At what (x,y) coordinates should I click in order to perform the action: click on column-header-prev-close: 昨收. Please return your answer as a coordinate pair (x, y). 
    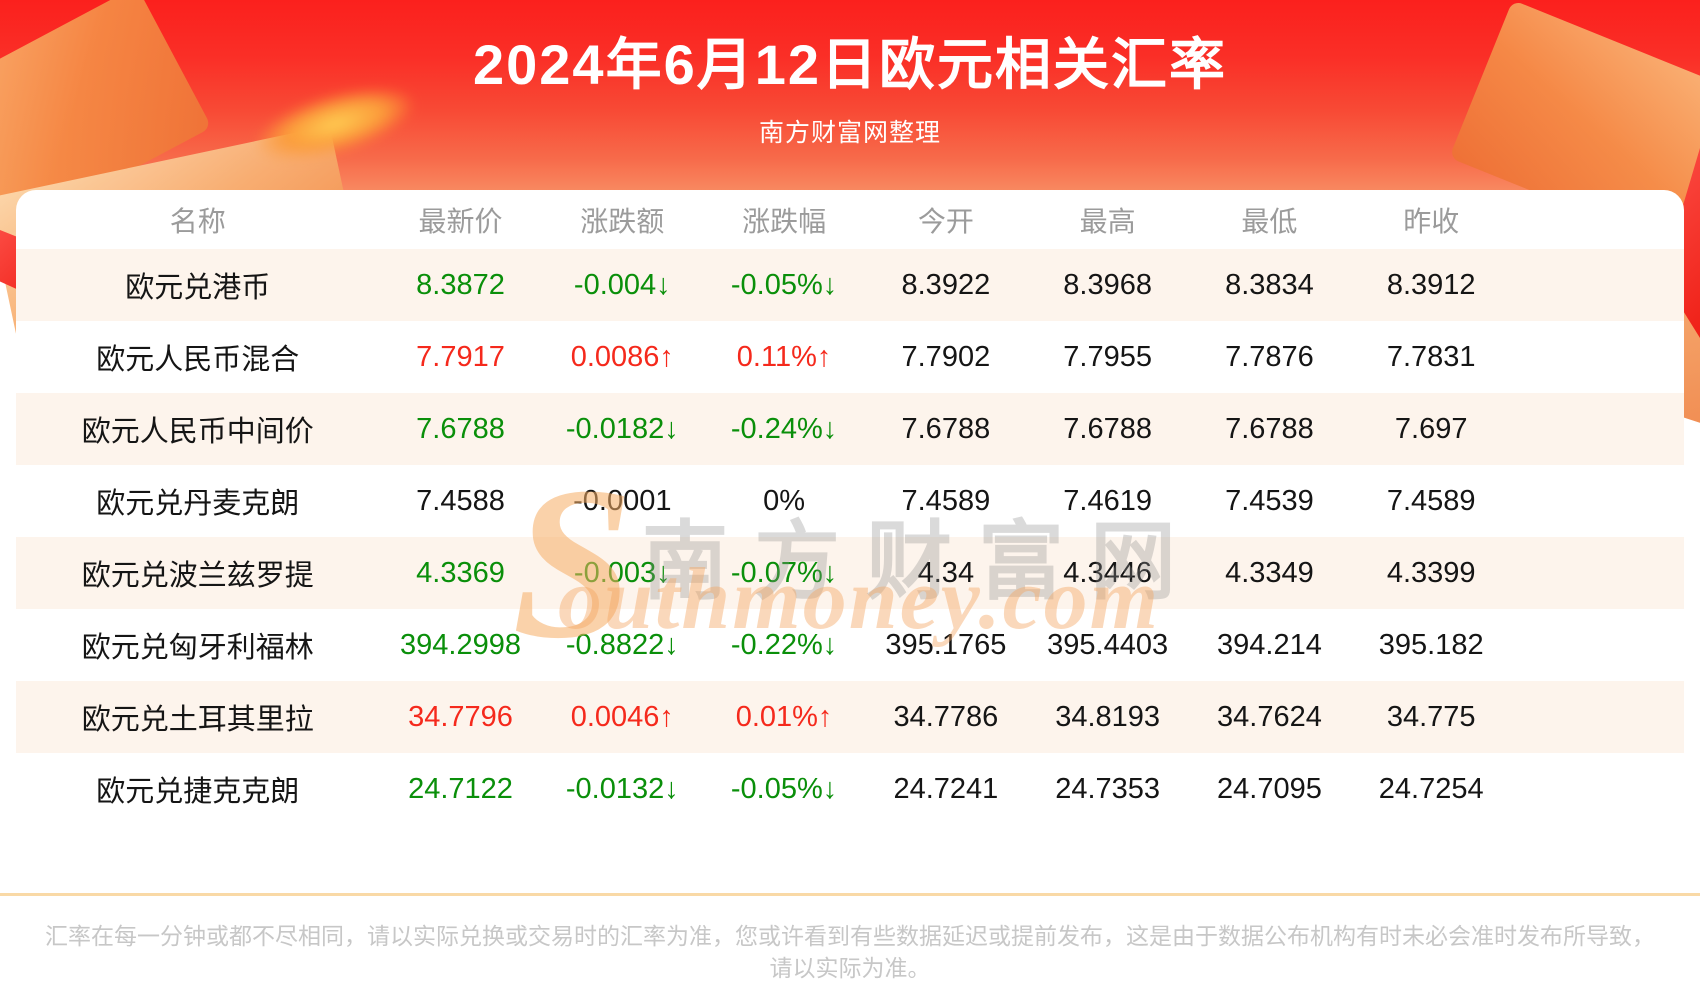
    Looking at the image, I should click on (1431, 221).